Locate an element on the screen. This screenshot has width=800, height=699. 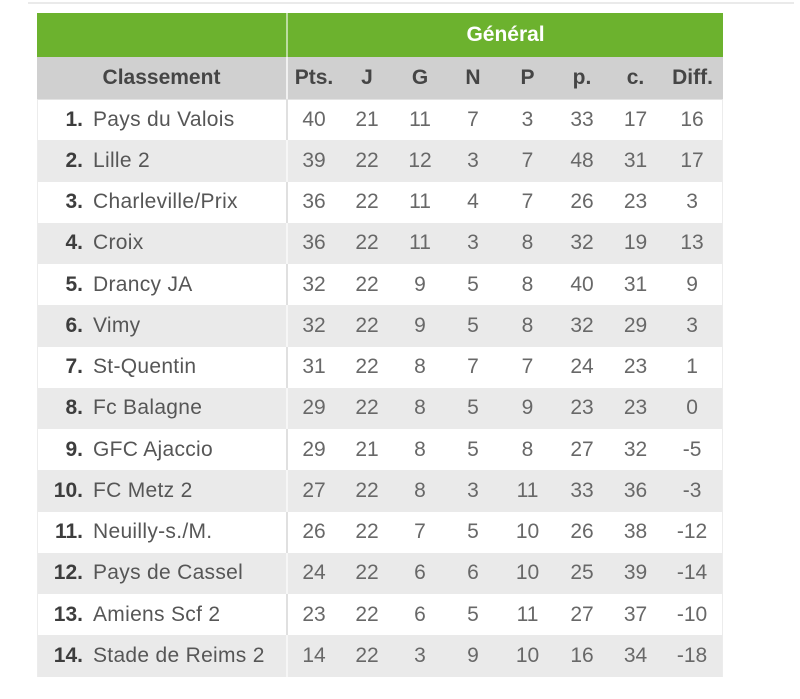
rank: 1. is located at coordinates (74, 120).